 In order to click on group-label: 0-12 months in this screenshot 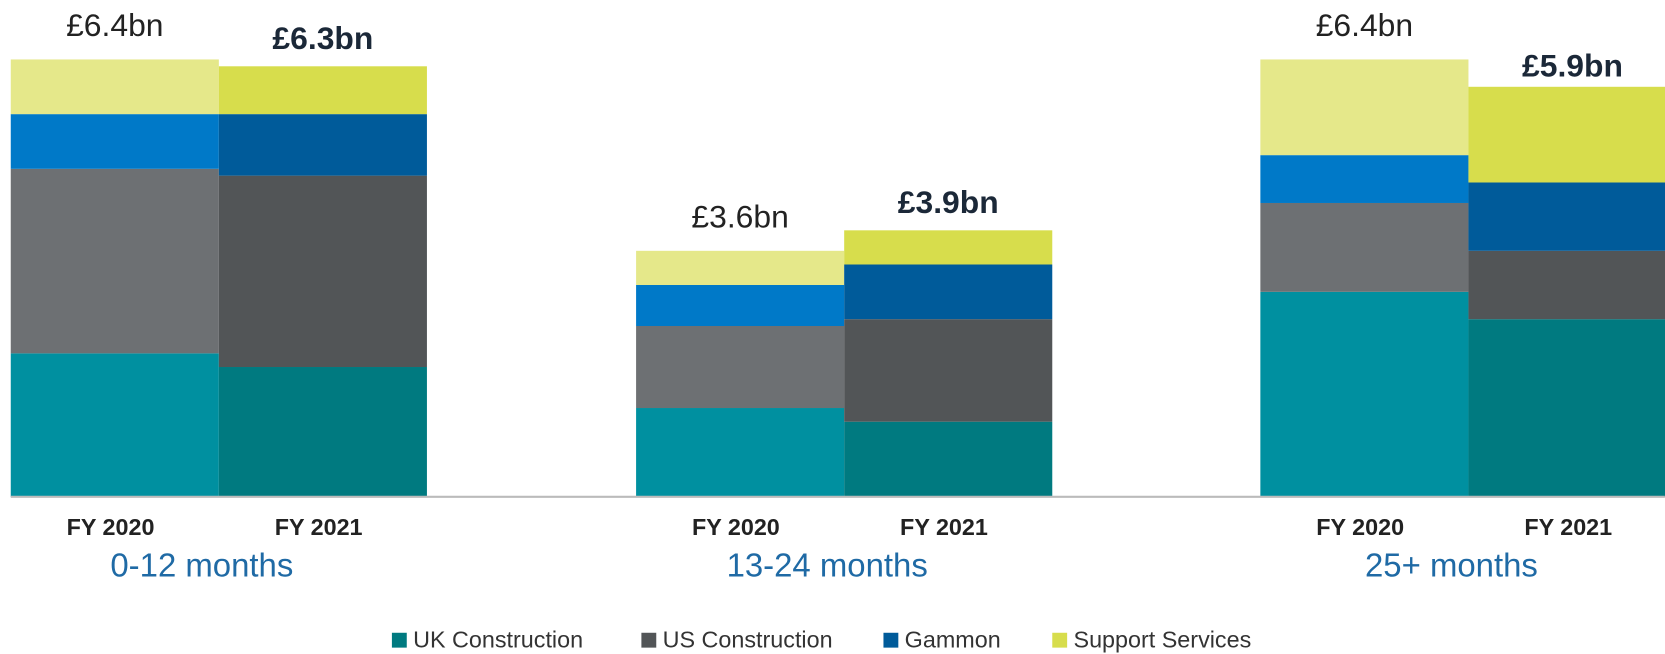, I will do `click(201, 565)`.